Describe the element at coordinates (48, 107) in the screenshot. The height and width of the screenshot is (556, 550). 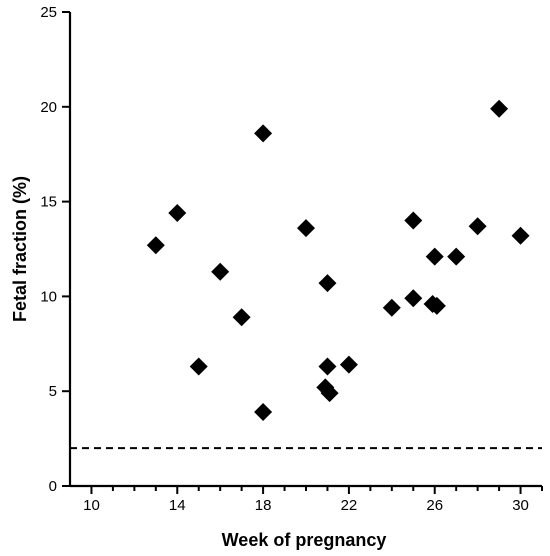
I see `y-tick-label: 20` at that location.